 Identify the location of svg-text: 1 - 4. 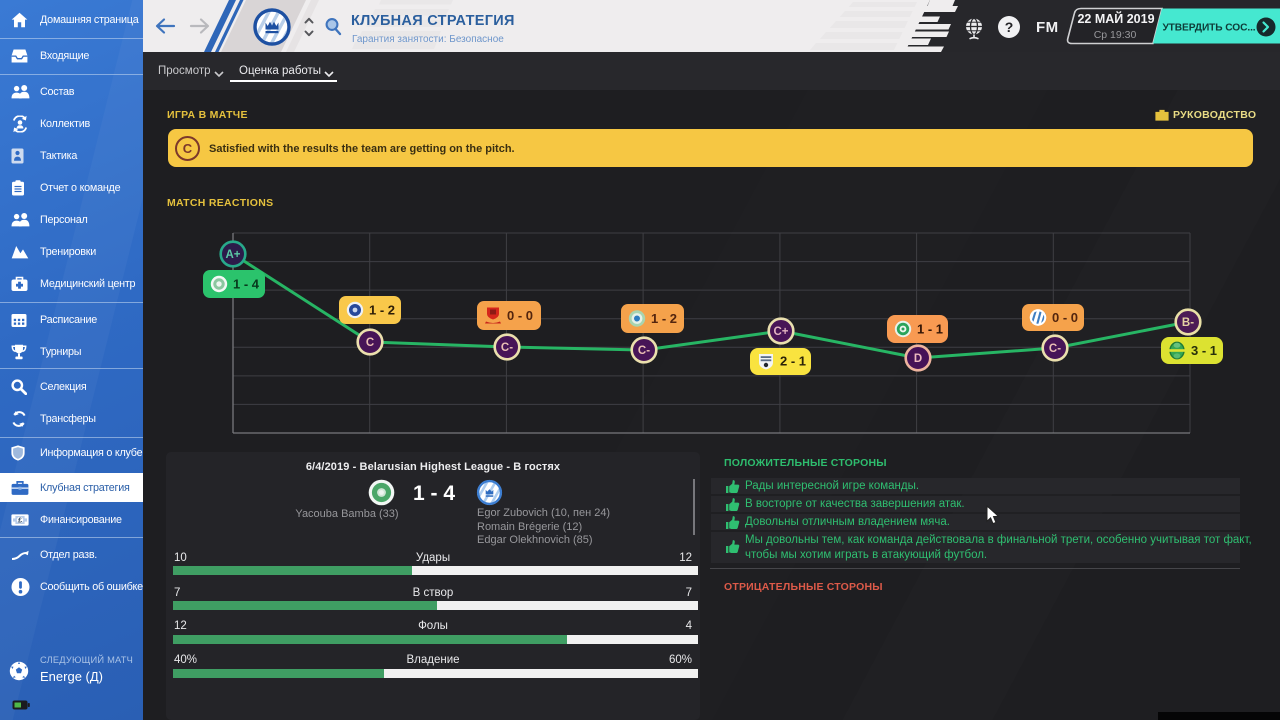
(246, 284).